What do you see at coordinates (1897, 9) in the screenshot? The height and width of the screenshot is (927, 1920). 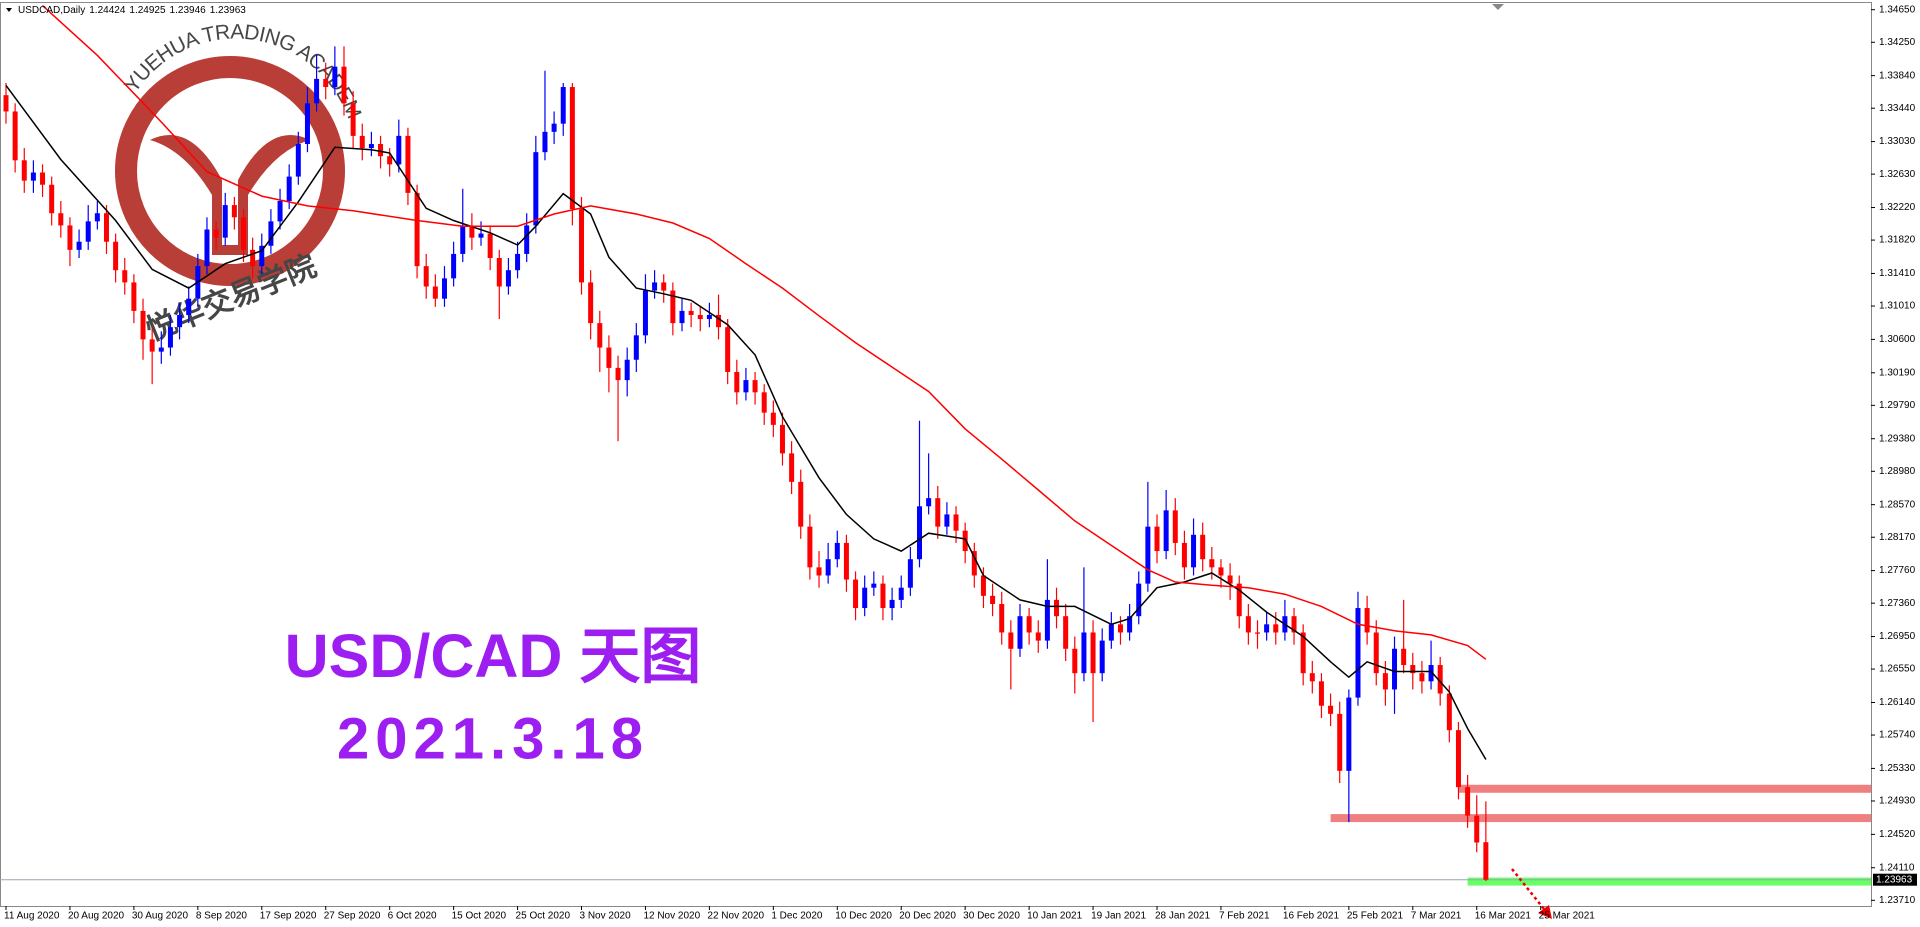 I see `y-tick-label: 1.34650` at bounding box center [1897, 9].